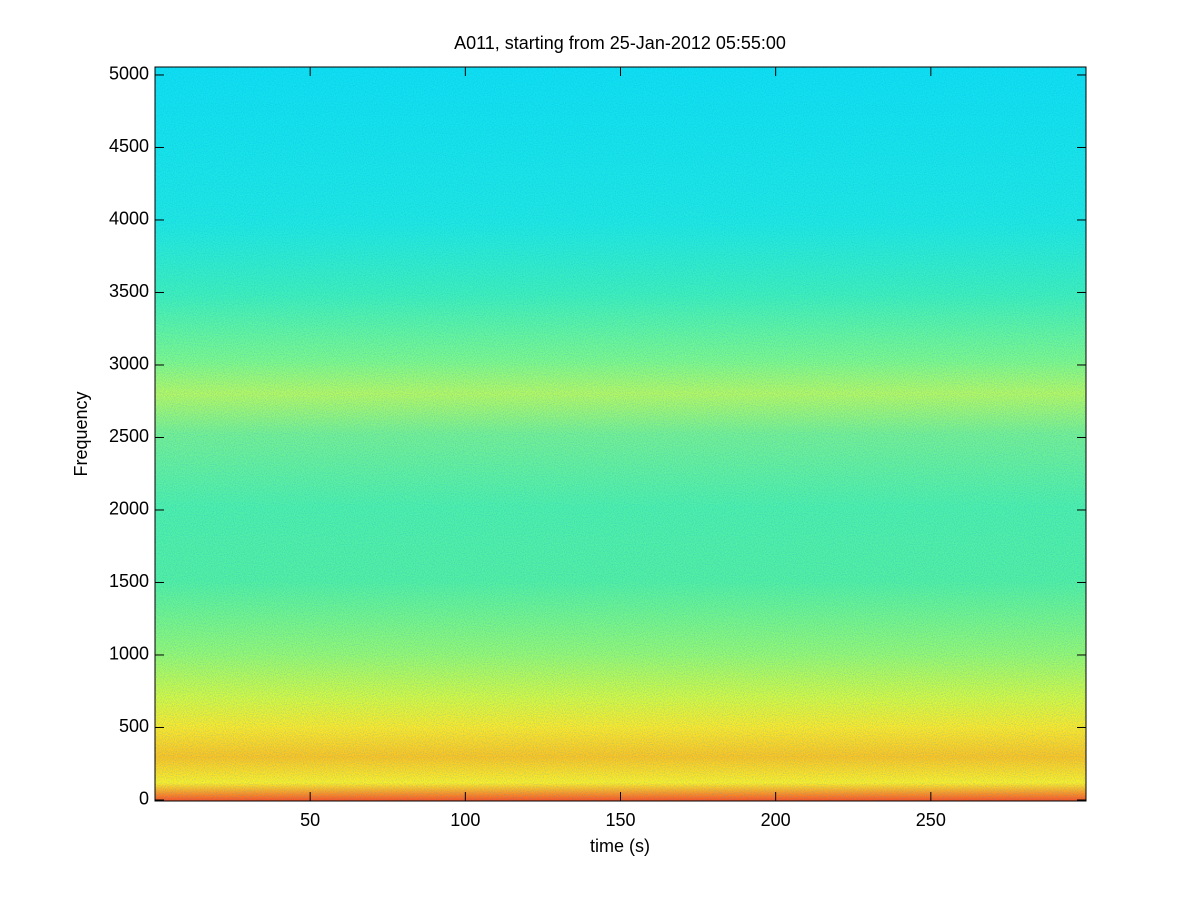 The image size is (1200, 900). What do you see at coordinates (129, 364) in the screenshot?
I see `y-tick-label: 3000` at bounding box center [129, 364].